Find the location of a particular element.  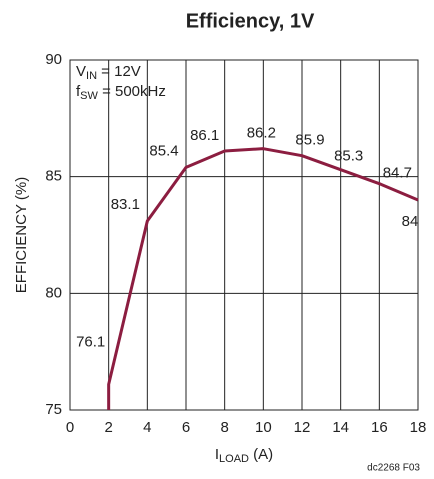

x-tick-label: 10 is located at coordinates (263, 427).